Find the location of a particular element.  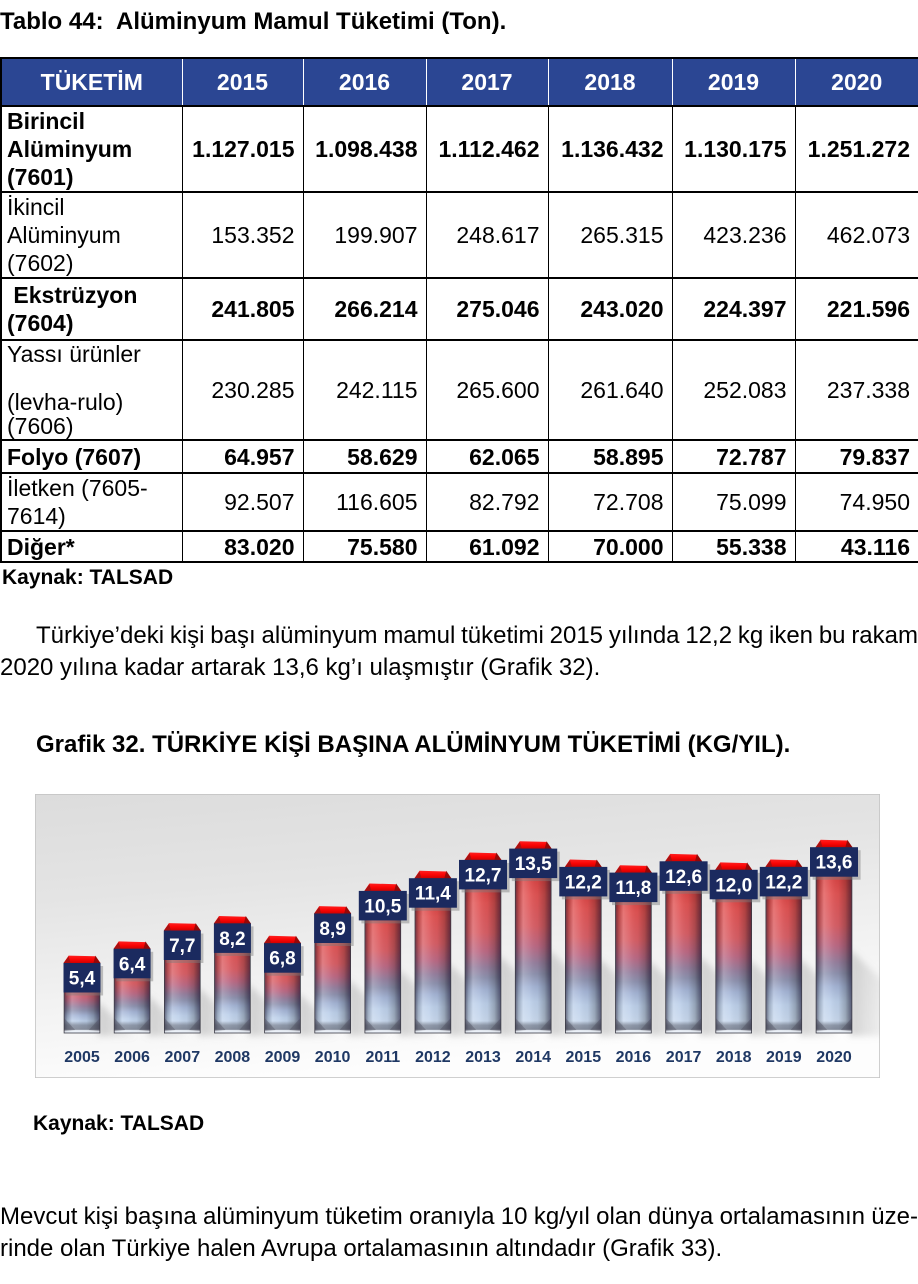

svg-text: 2019 is located at coordinates (784, 1057).